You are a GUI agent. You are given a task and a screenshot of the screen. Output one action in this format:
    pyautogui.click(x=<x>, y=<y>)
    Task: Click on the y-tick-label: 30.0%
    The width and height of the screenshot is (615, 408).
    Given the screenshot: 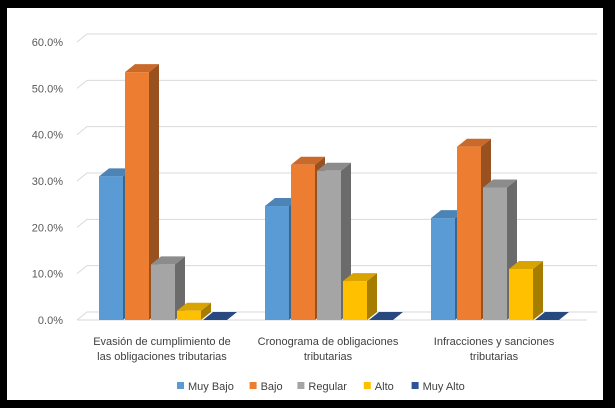 What is the action you would take?
    pyautogui.click(x=47, y=182)
    